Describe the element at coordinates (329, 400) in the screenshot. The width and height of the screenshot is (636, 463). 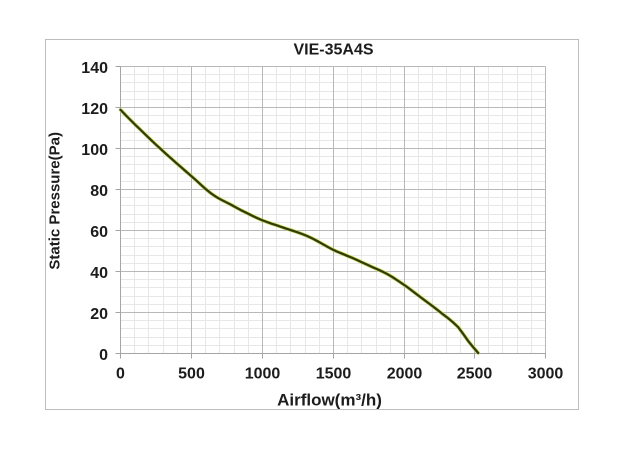
I see `svg-text: Airflow(m³/h)` at that location.